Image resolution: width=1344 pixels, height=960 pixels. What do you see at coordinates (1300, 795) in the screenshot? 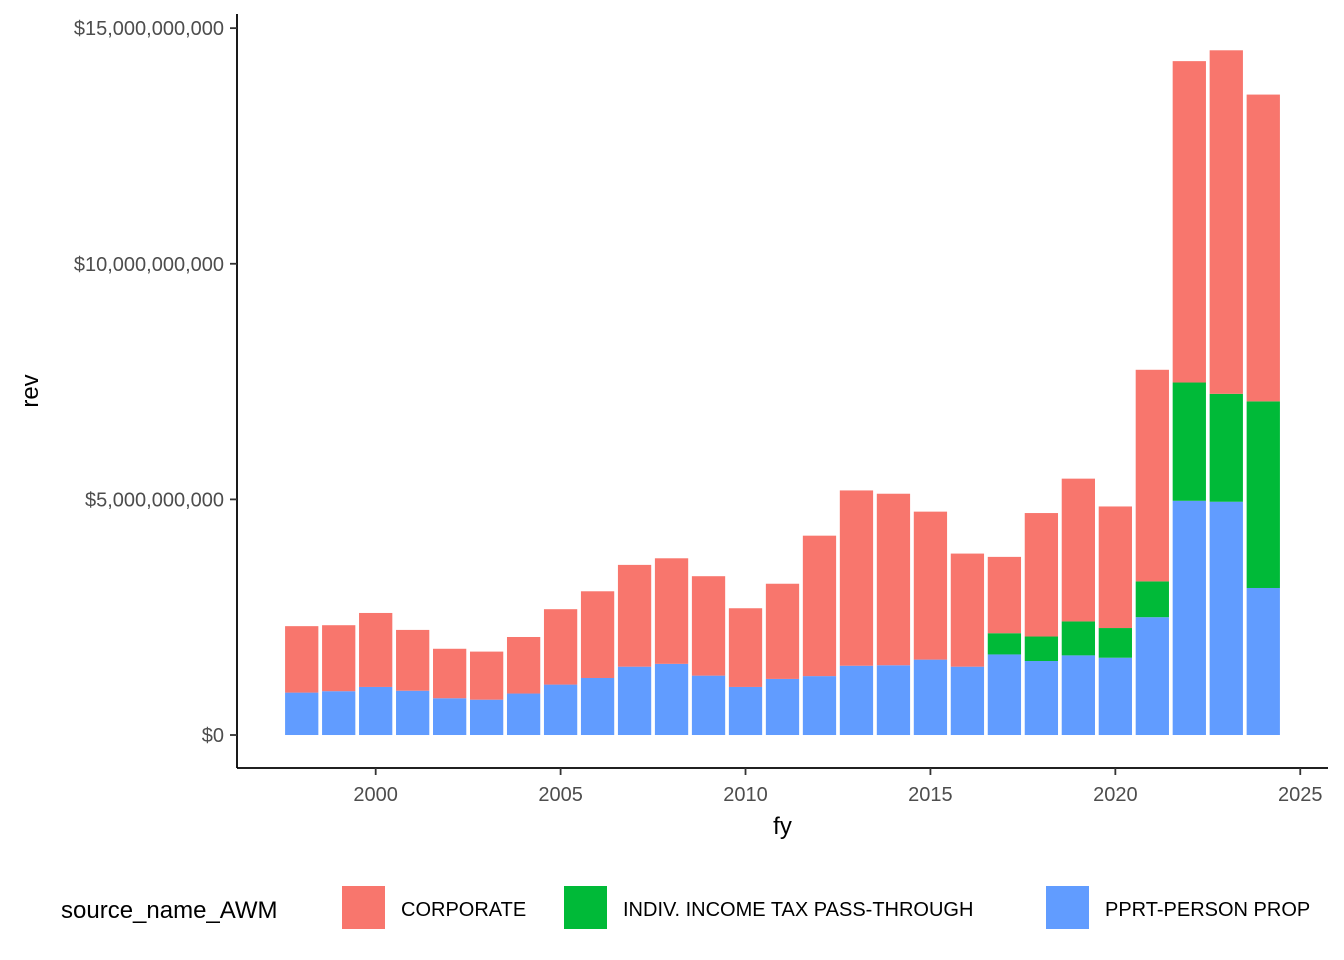
I see `x-tick-label: 2025` at bounding box center [1300, 795].